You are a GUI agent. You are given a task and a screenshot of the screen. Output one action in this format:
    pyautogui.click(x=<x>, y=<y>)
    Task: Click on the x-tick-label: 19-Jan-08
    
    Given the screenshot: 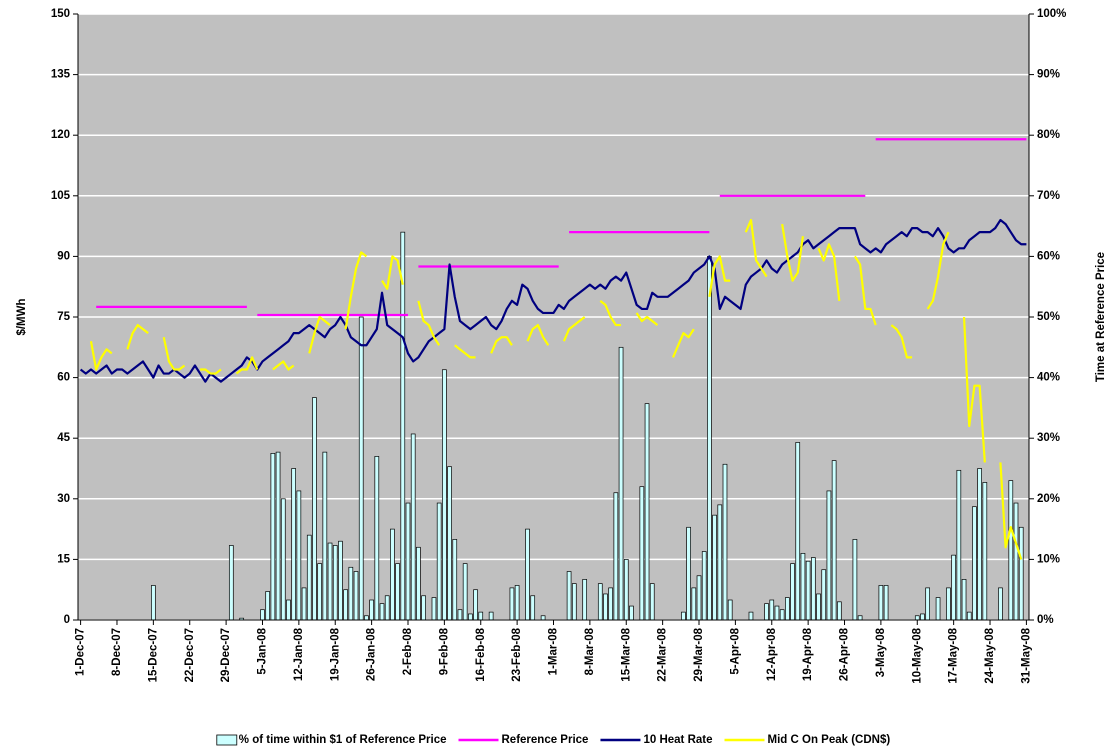 What is the action you would take?
    pyautogui.click(x=335, y=654)
    